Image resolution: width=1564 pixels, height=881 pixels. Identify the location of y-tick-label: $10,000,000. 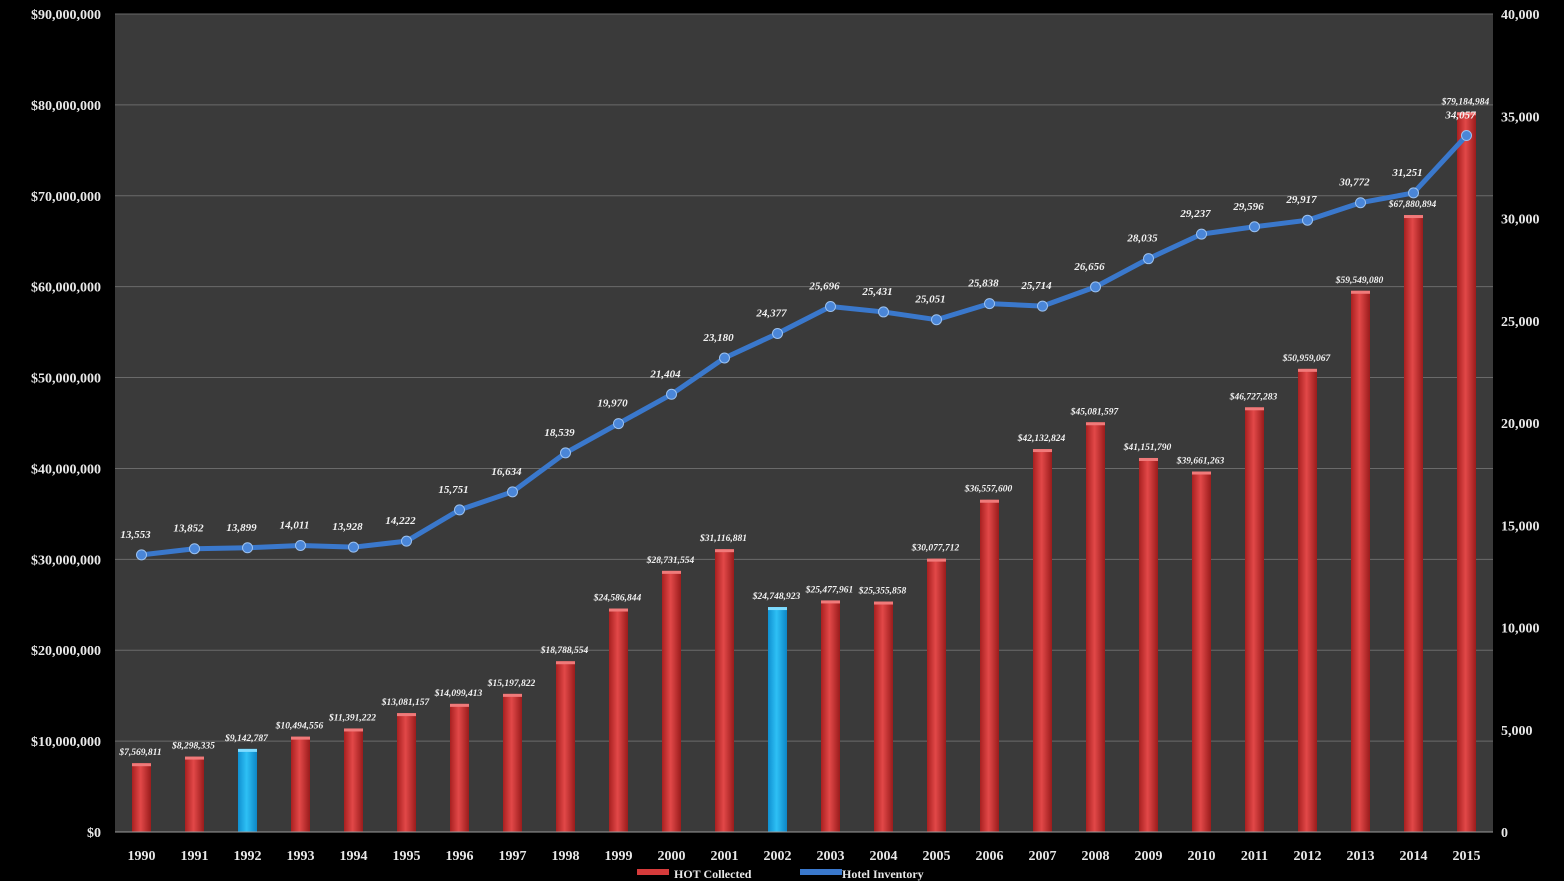
(66, 742).